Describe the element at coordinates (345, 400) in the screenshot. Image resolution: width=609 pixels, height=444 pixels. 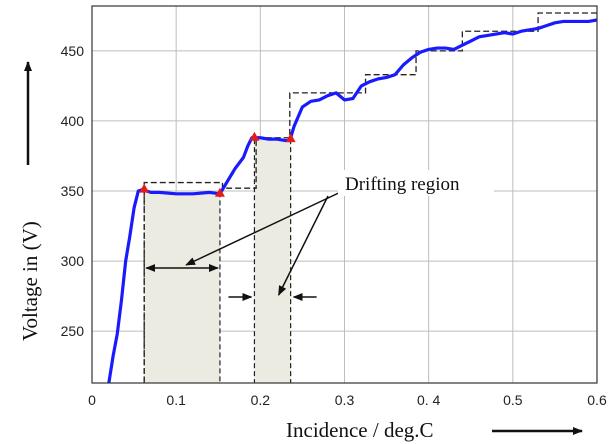
I see `x-tick-label: 0.3` at that location.